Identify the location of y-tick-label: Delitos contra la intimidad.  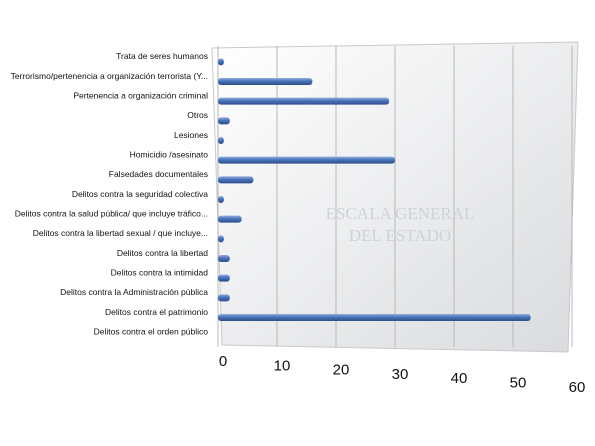
(160, 272).